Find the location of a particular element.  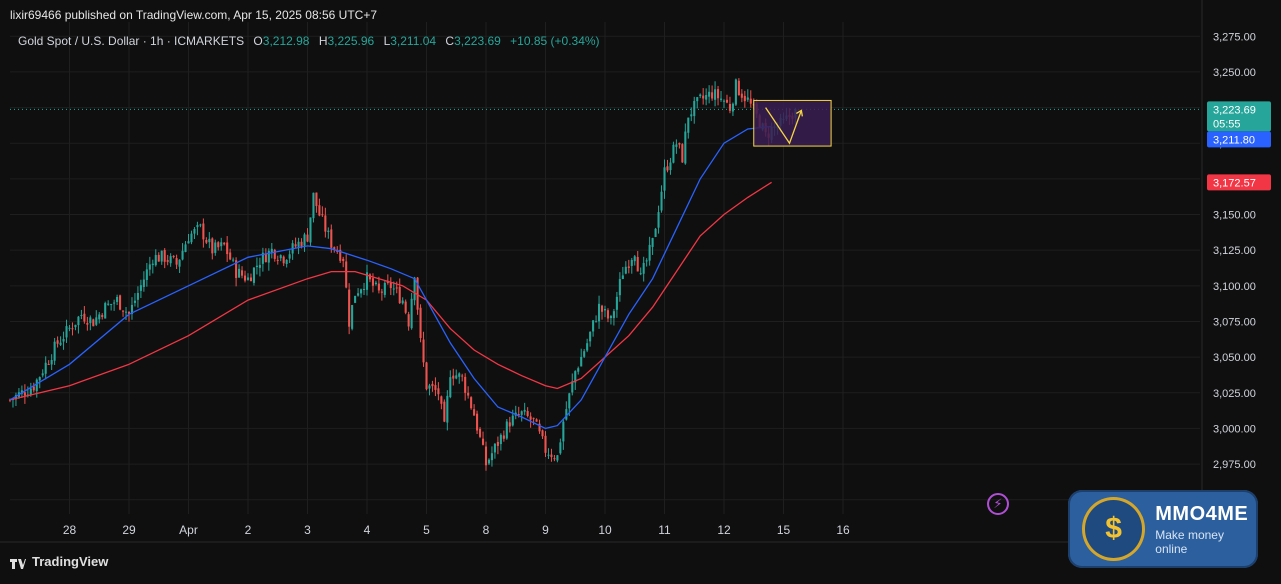

tradingview-footer: TradingView is located at coordinates (59, 561).